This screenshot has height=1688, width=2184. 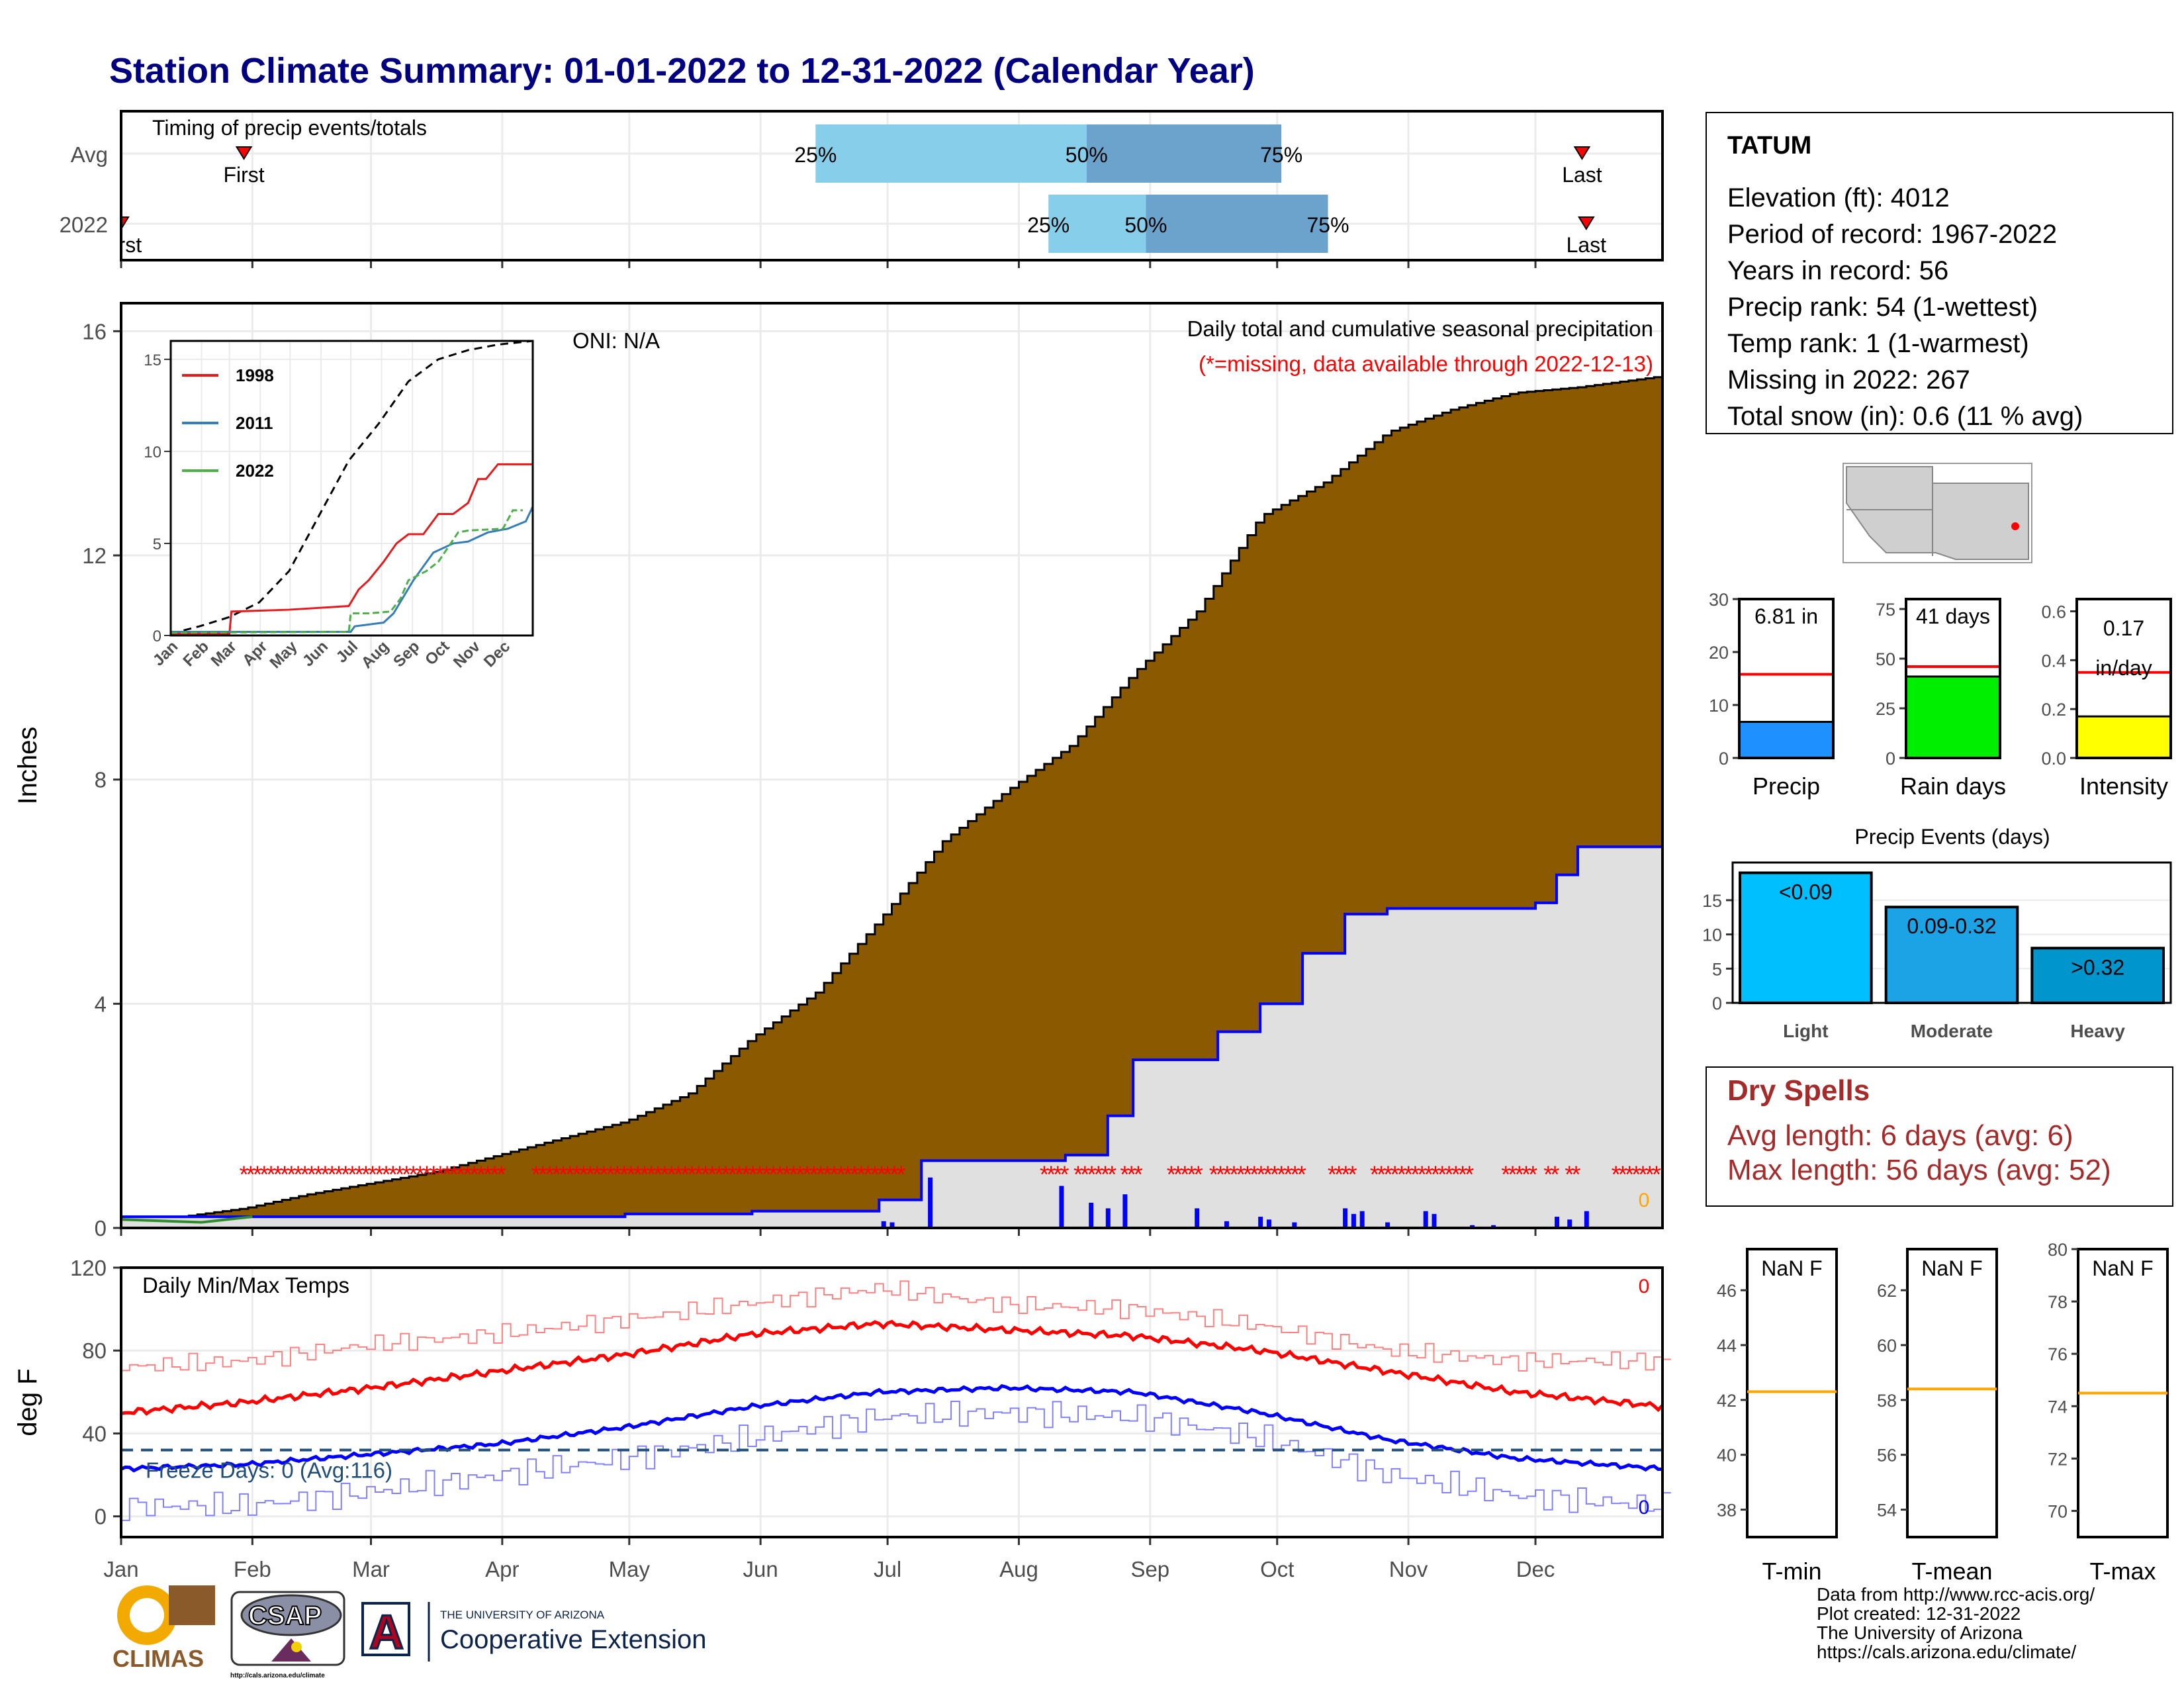 I want to click on inset-y-tick-label: 0, so click(x=157, y=636).